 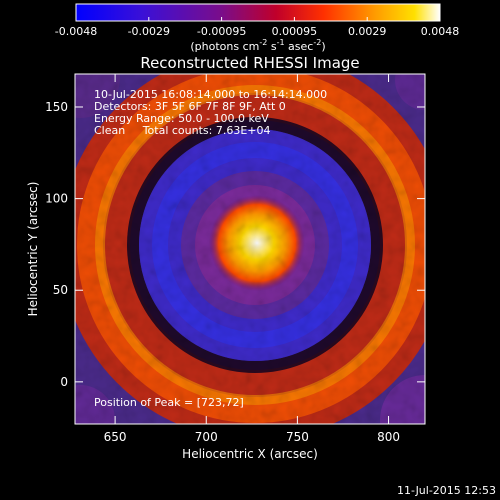 I want to click on y-tick-label: 100, so click(x=56, y=199).